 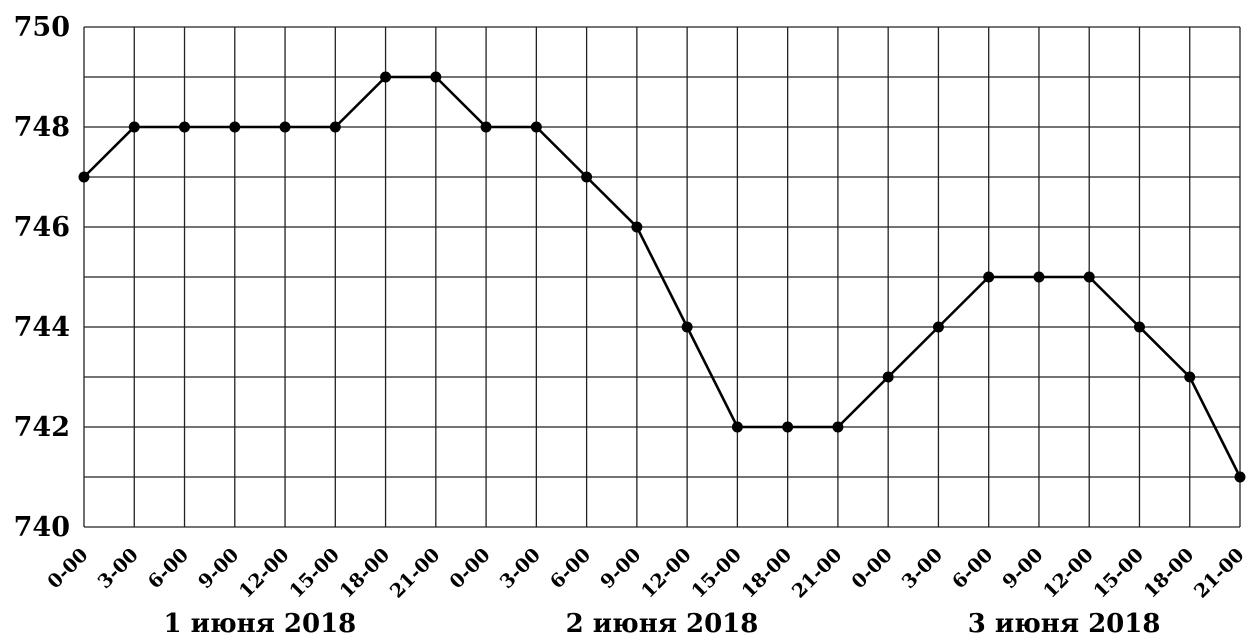 What do you see at coordinates (42, 127) in the screenshot?
I see `y-tick-label: 748` at bounding box center [42, 127].